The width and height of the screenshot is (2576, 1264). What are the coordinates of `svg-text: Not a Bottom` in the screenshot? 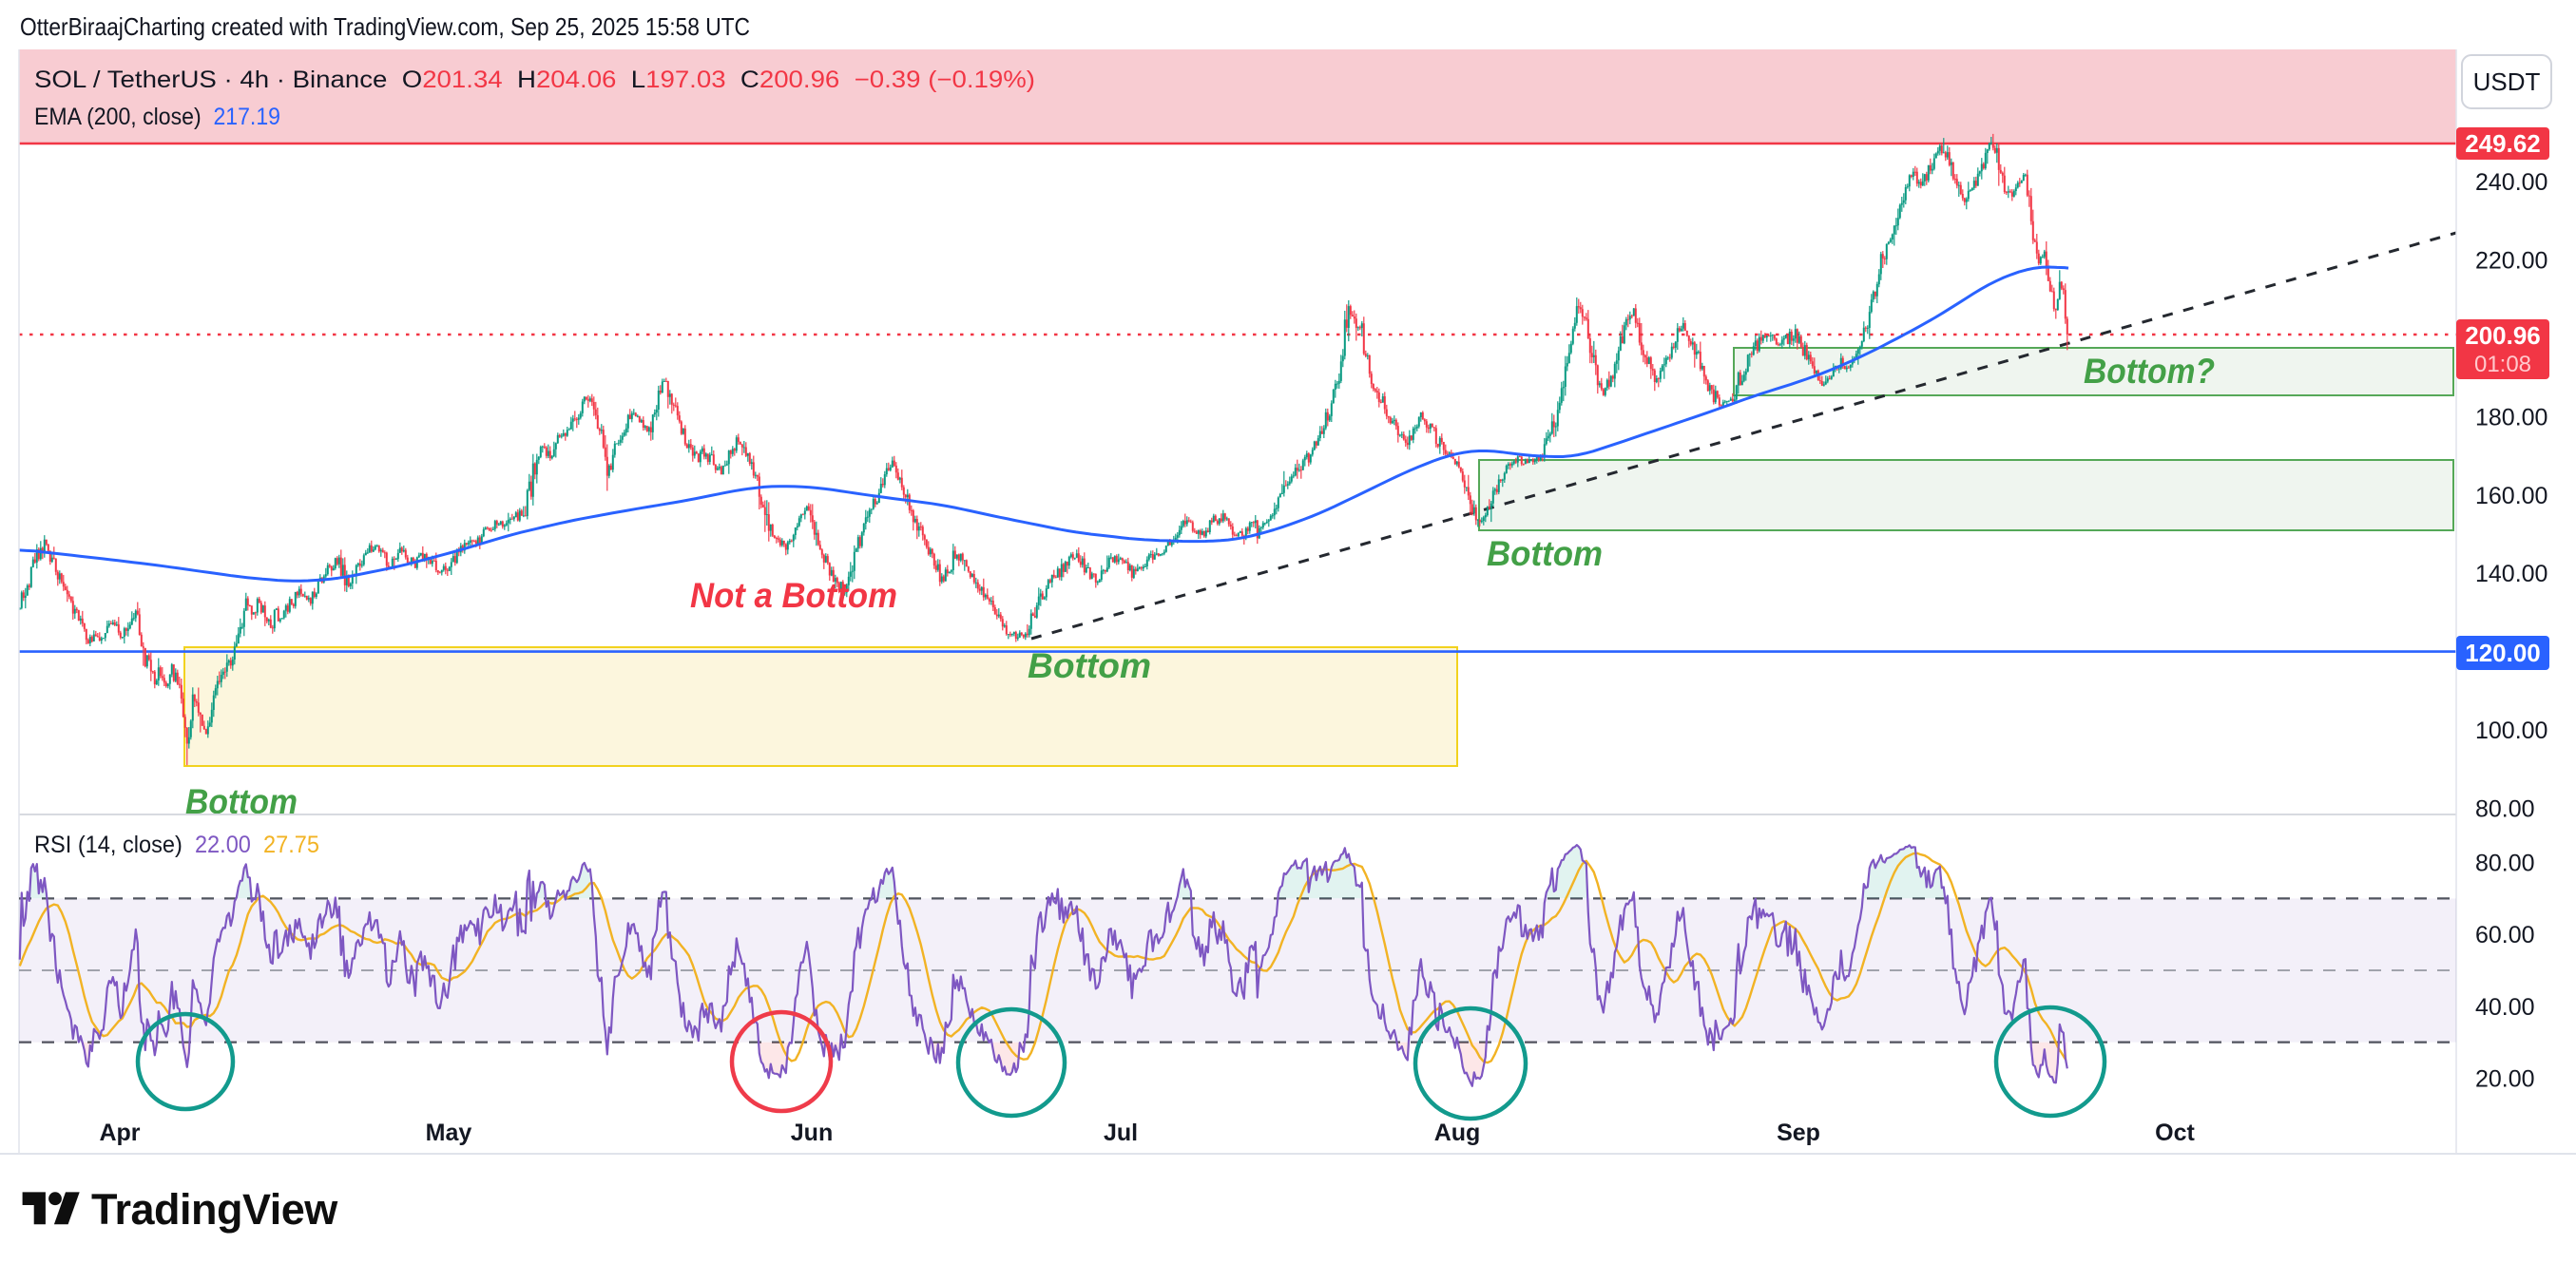 It's located at (794, 596).